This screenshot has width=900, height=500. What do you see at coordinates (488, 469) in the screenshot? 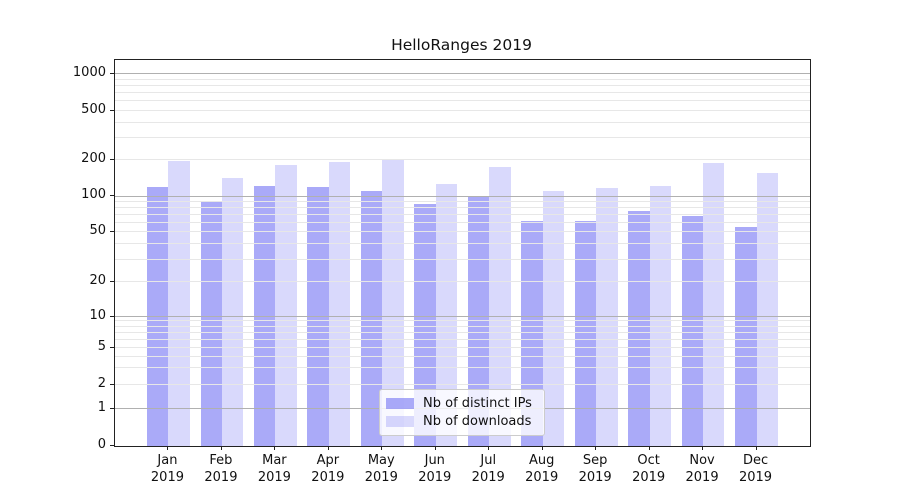
I see `x-tick-label-jul: Jul 2019` at bounding box center [488, 469].